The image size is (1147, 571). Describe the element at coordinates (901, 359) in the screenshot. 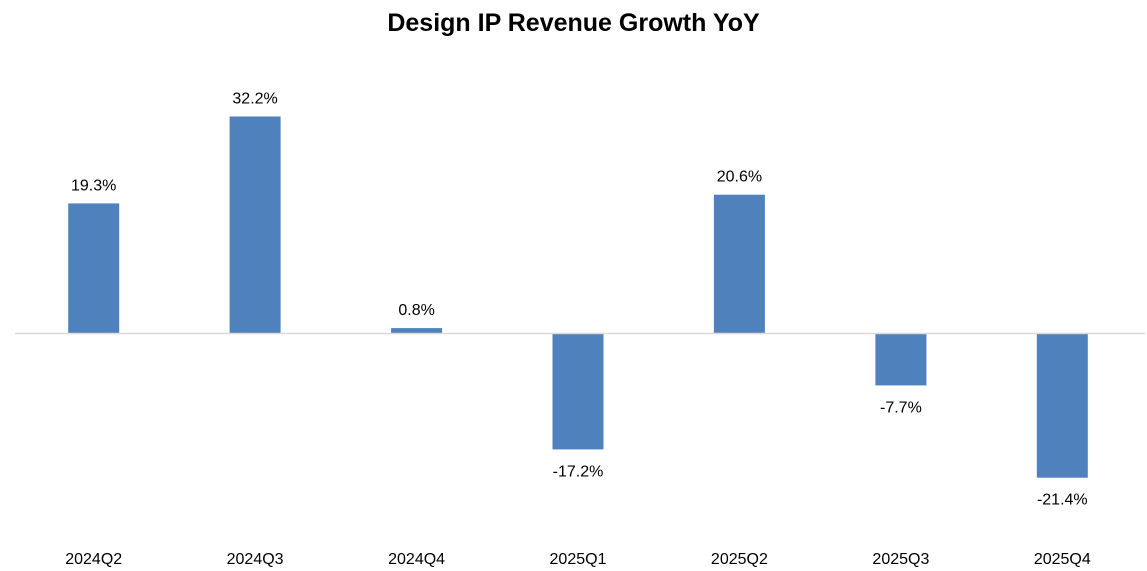

I see `bar-2025Q3` at that location.